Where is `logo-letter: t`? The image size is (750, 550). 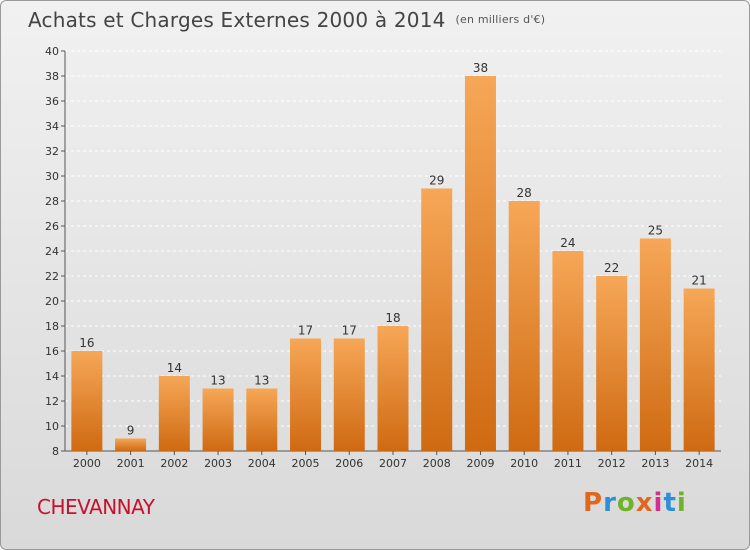
logo-letter: t is located at coordinates (670, 503).